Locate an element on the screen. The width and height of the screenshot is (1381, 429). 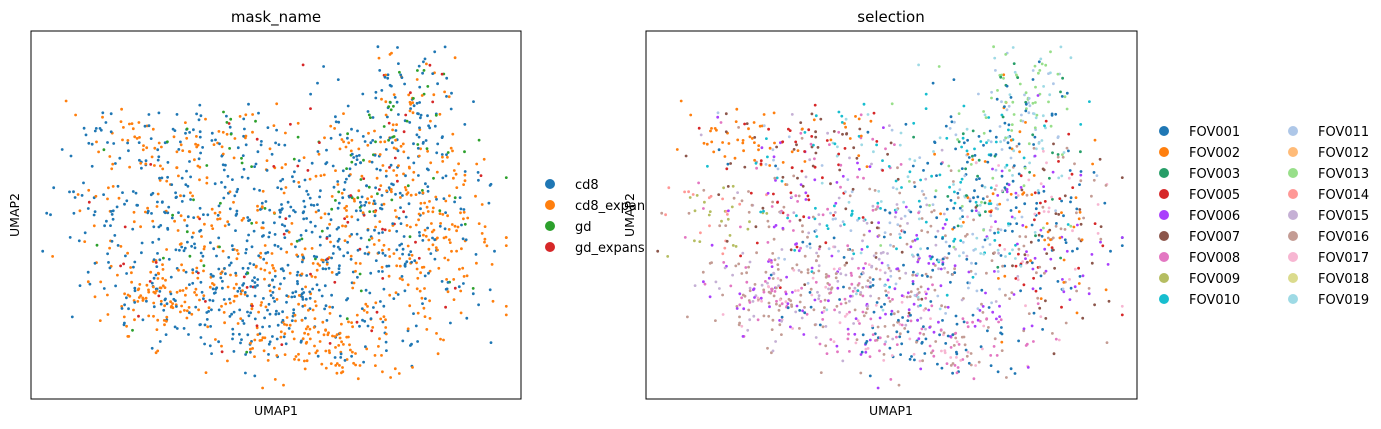
selection-legend-marker is located at coordinates (1164, 131).